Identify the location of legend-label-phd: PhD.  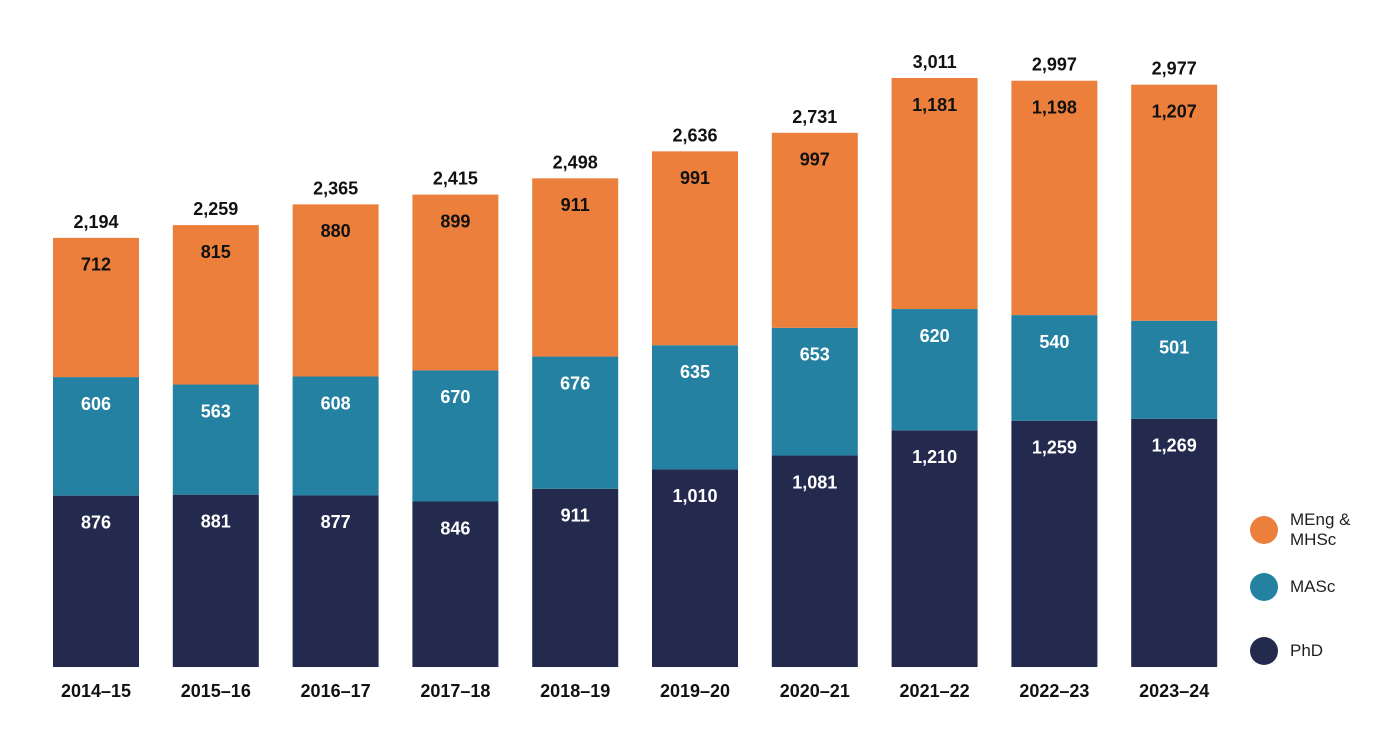
(1307, 650).